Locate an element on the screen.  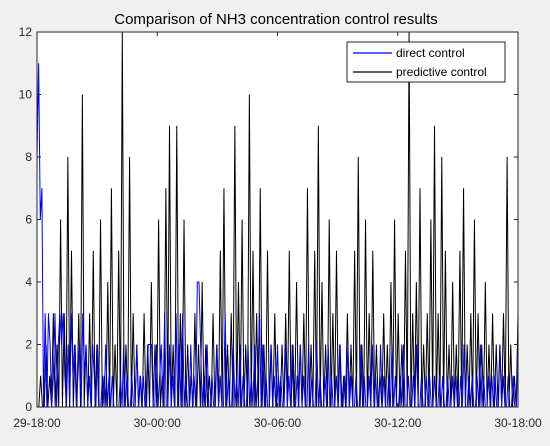
legend-box is located at coordinates (426, 62).